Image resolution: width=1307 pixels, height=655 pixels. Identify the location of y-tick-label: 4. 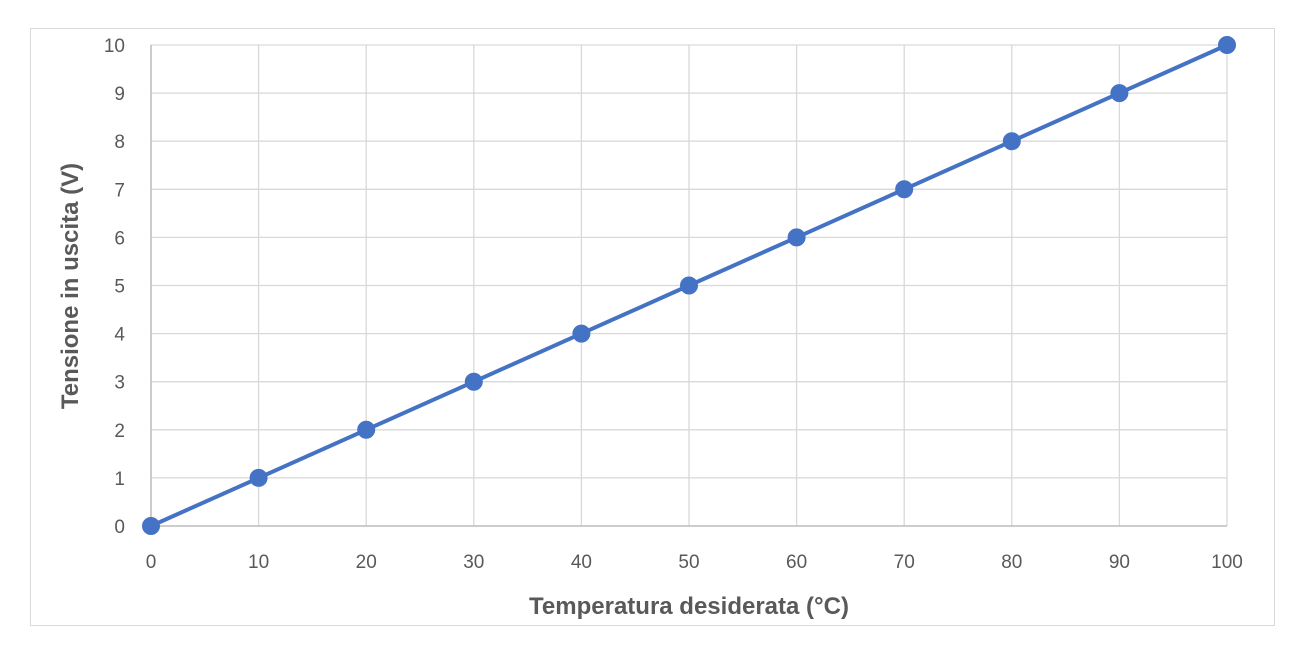
(119, 335).